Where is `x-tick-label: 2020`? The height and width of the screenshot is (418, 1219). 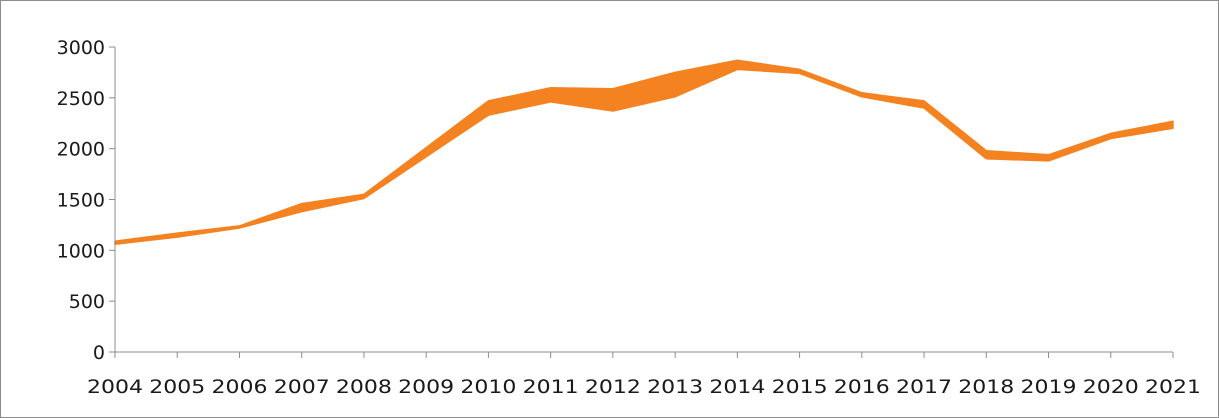 x-tick-label: 2020 is located at coordinates (1111, 387).